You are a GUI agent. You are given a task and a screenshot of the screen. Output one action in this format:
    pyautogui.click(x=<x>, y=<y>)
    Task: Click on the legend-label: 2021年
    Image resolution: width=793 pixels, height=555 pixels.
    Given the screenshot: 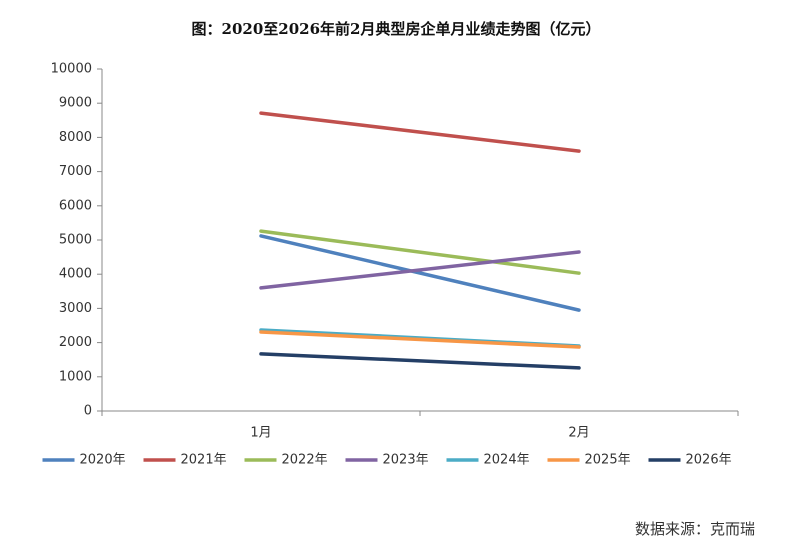 What is the action you would take?
    pyautogui.click(x=204, y=460)
    